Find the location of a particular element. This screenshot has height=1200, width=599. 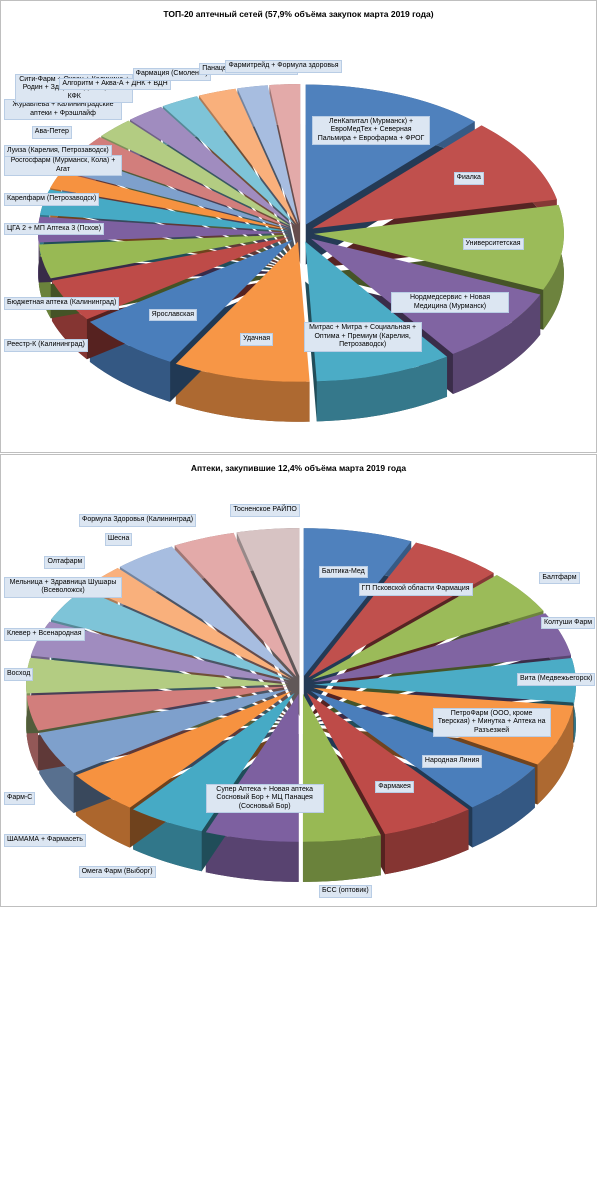

data-label: Удачная is located at coordinates (257, 339).